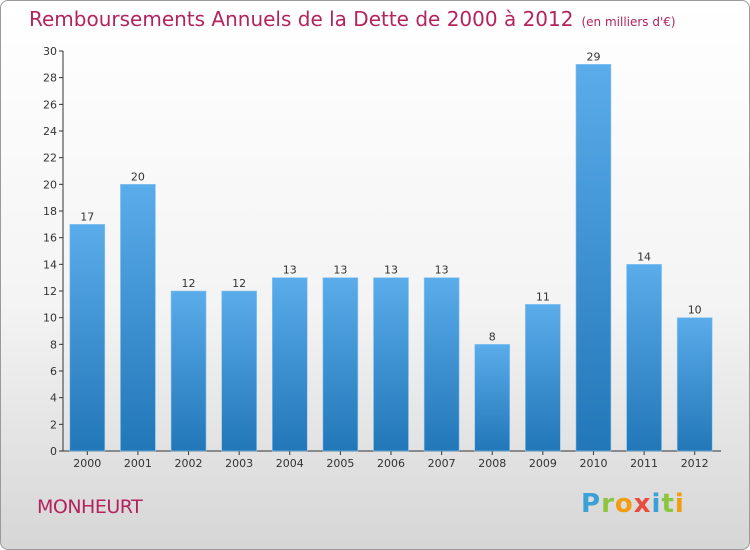 Image resolution: width=750 pixels, height=550 pixels. Describe the element at coordinates (441, 364) in the screenshot. I see `bar-2007` at that location.